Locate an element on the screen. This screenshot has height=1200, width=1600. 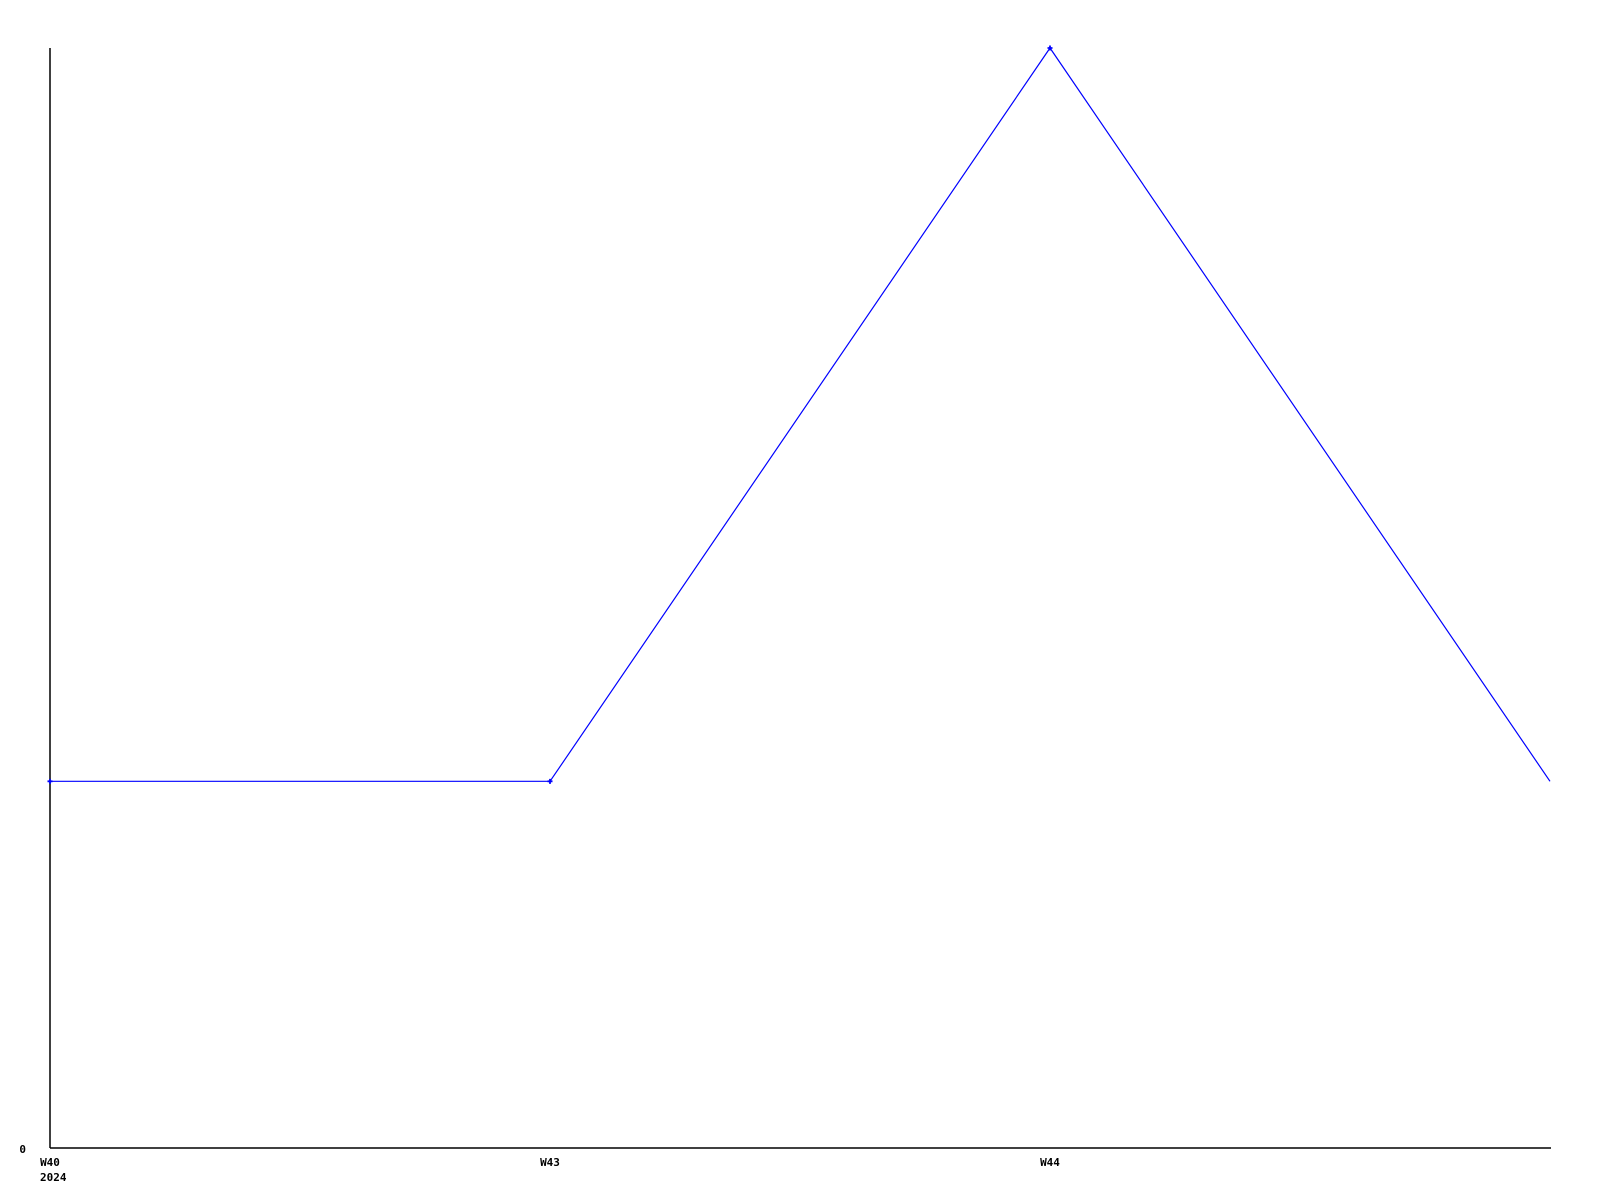
x-tick-label-w43: W43 is located at coordinates (550, 1162).